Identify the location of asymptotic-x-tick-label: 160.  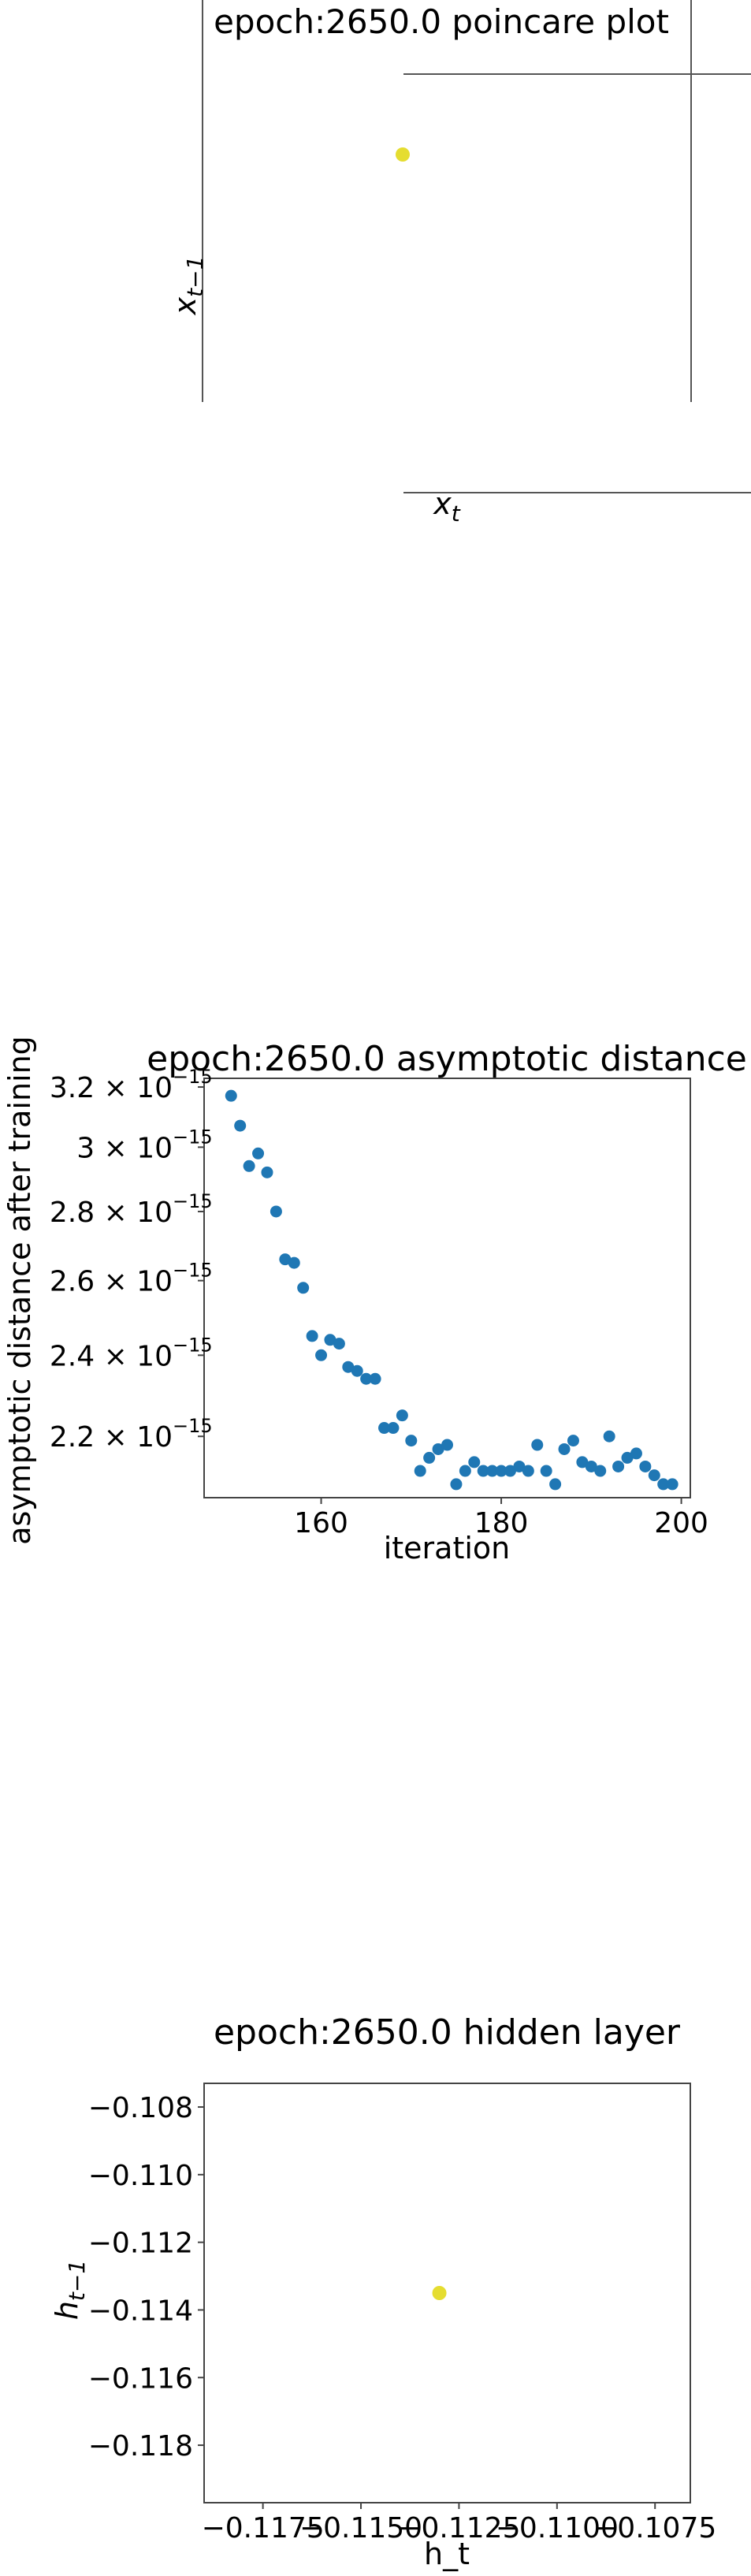
(321, 1523).